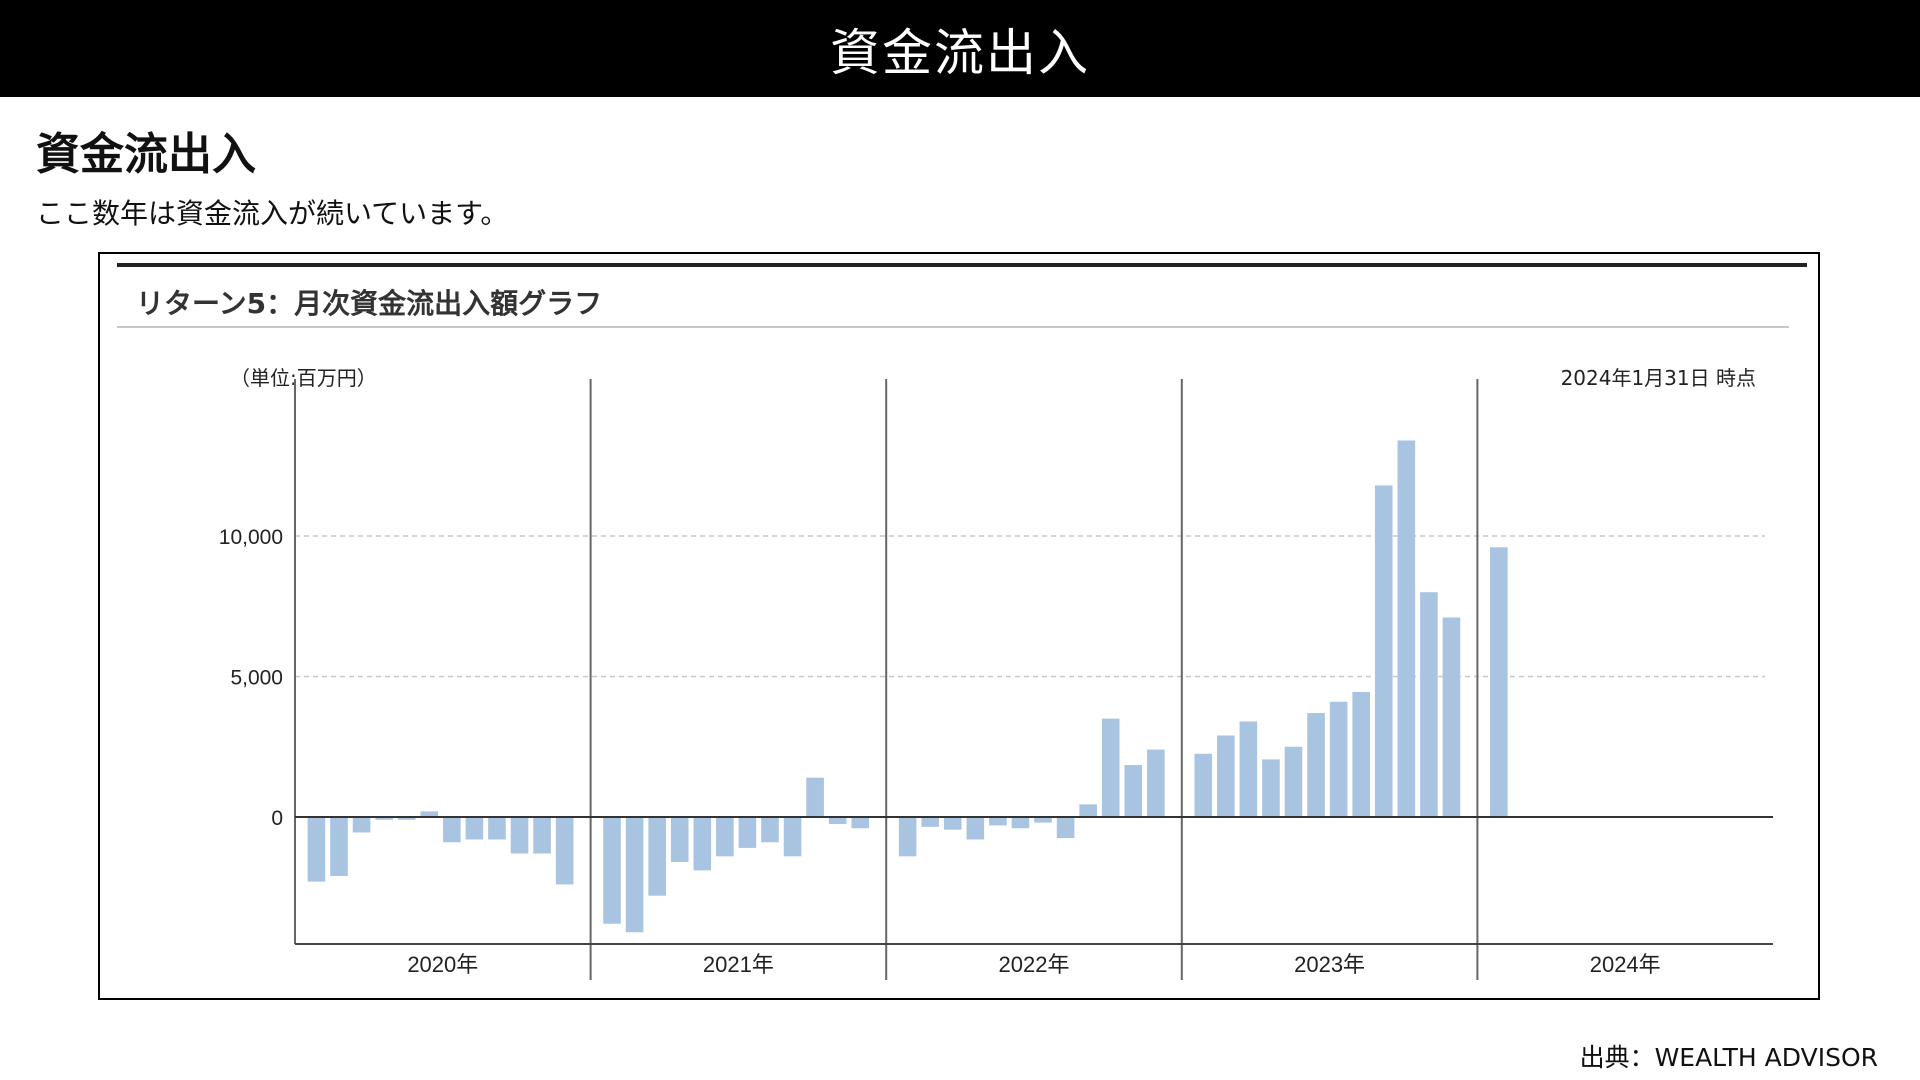 The width and height of the screenshot is (1920, 1080). What do you see at coordinates (953, 327) in the screenshot?
I see `chart-title-rule` at bounding box center [953, 327].